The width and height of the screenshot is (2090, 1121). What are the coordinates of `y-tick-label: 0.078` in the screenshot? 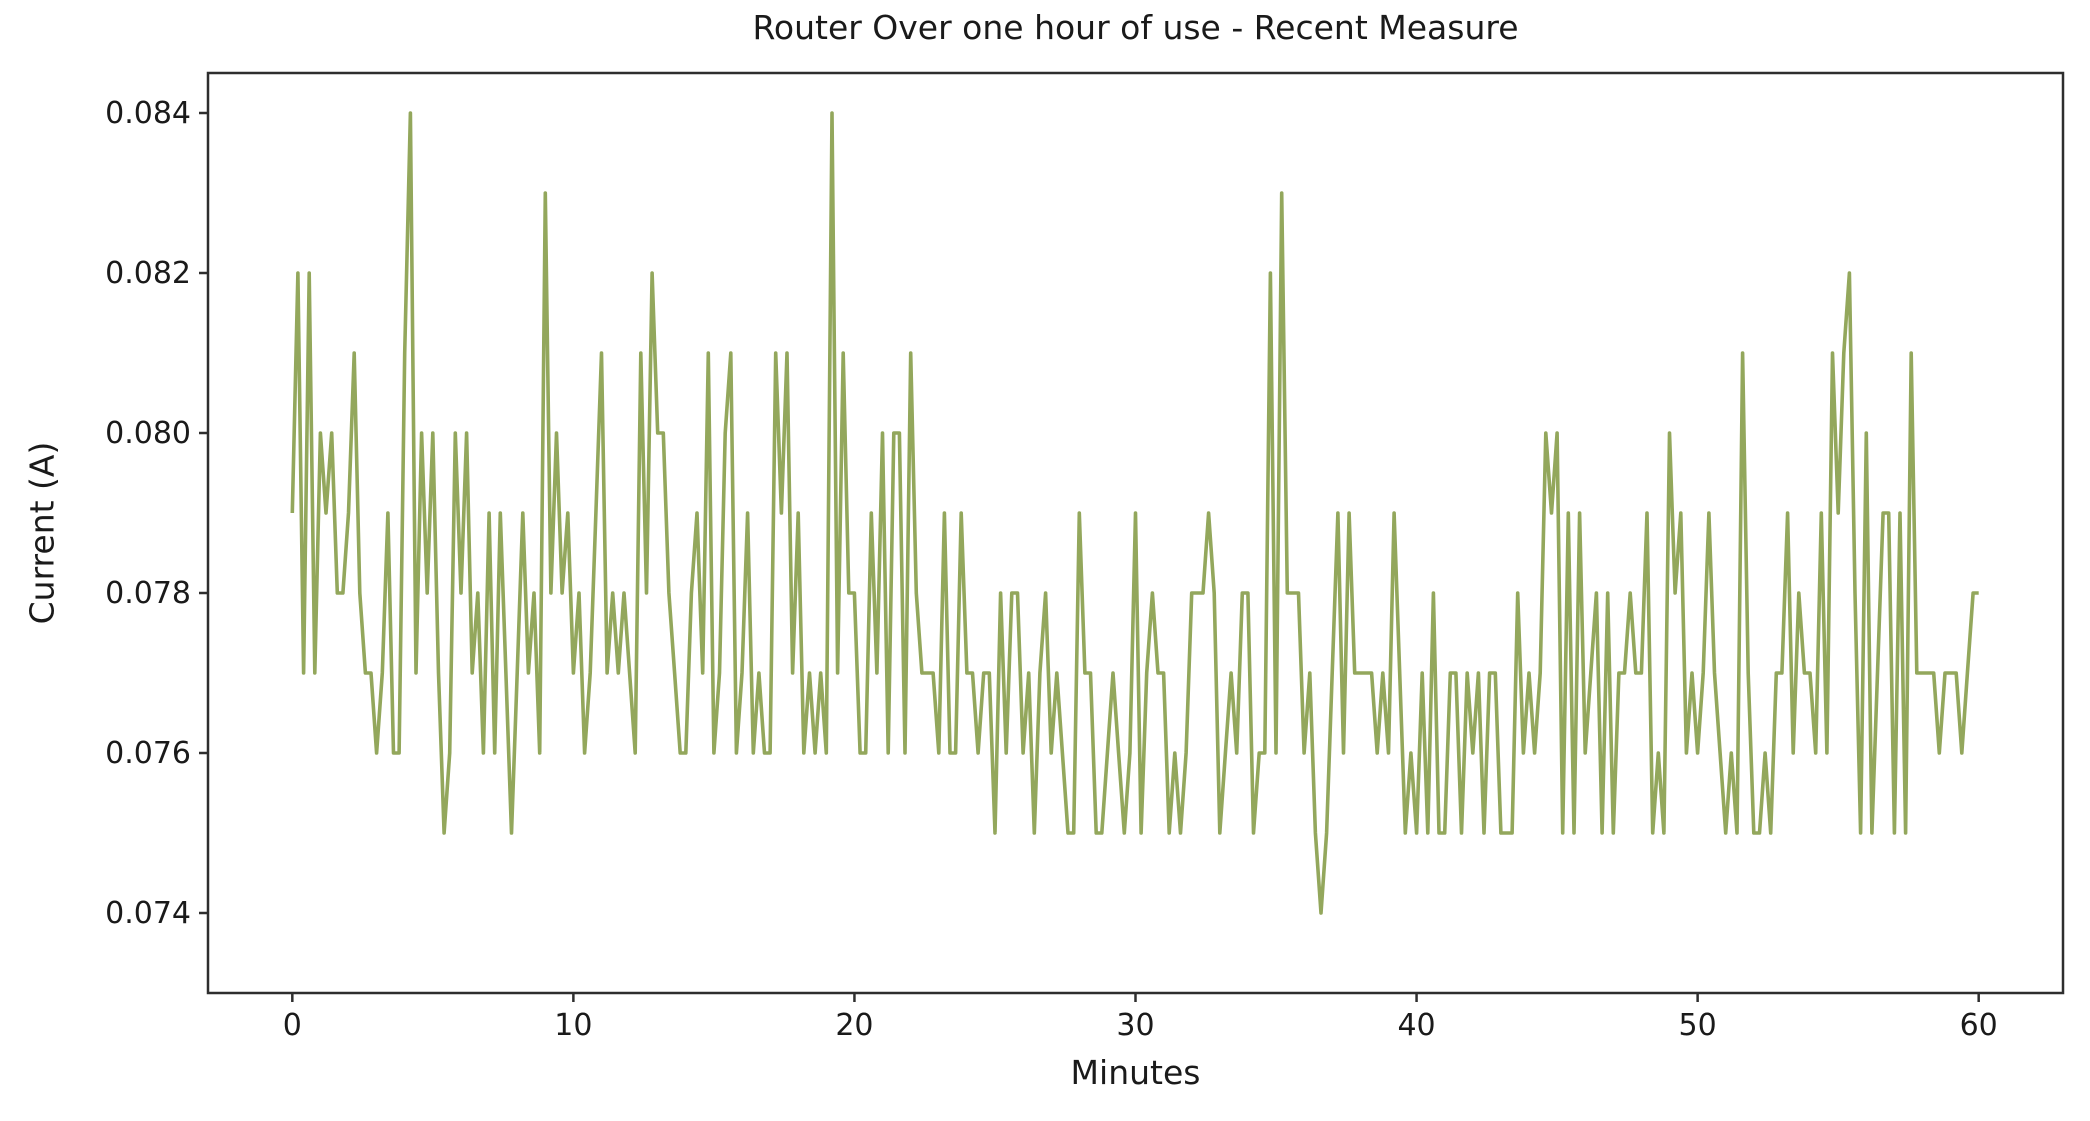 It's located at (148, 593).